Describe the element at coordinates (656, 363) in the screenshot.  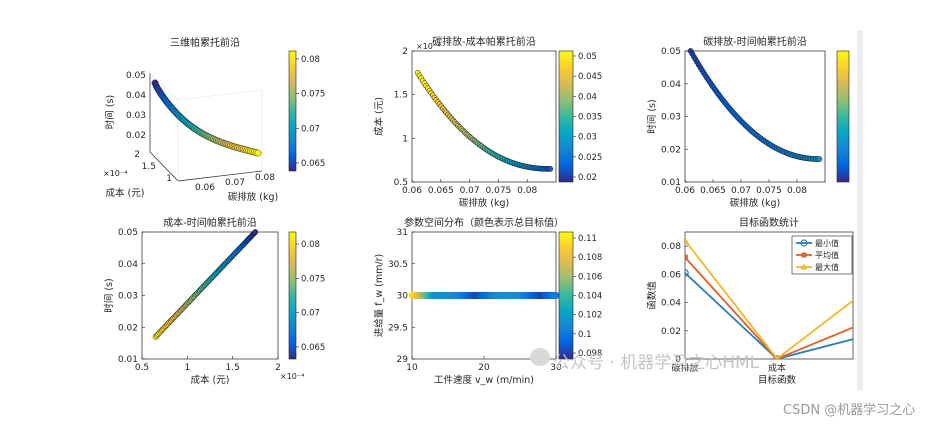
I see `wechat-watermark: 公众号 · 机器学习之心HML` at that location.